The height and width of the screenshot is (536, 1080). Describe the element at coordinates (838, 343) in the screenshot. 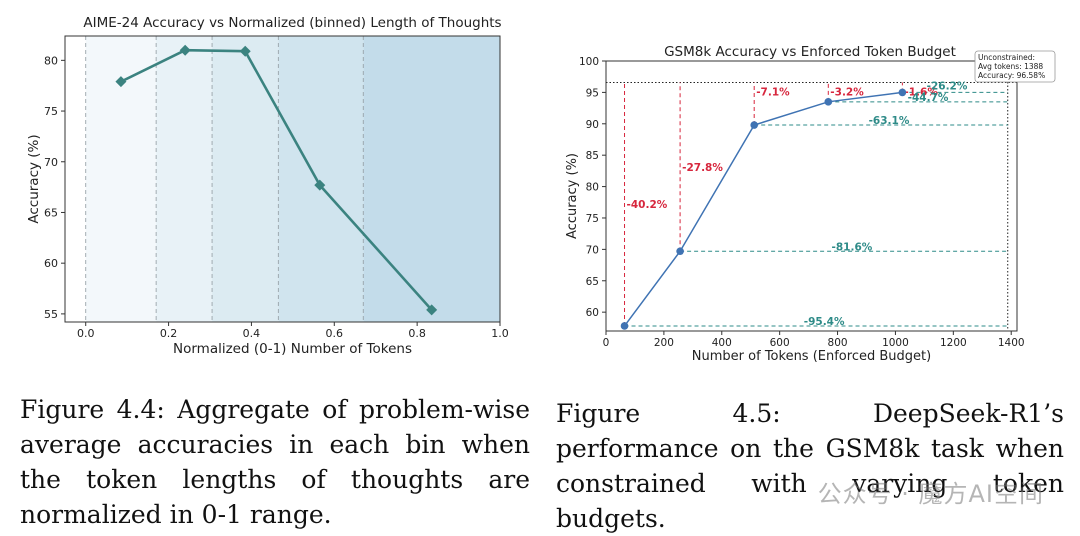

I see `x-tick-label: 800` at that location.